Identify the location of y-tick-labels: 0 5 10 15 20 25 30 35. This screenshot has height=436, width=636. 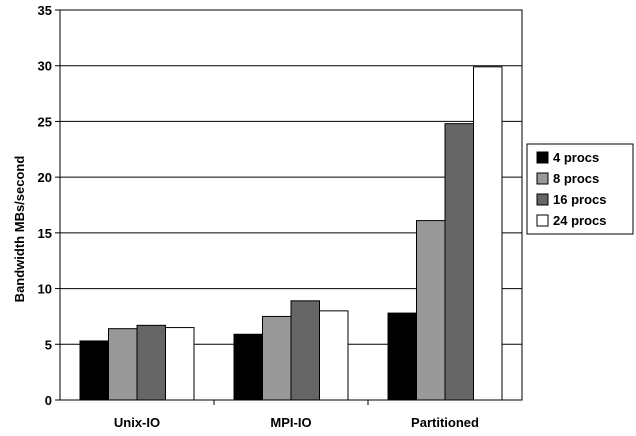
(45, 205).